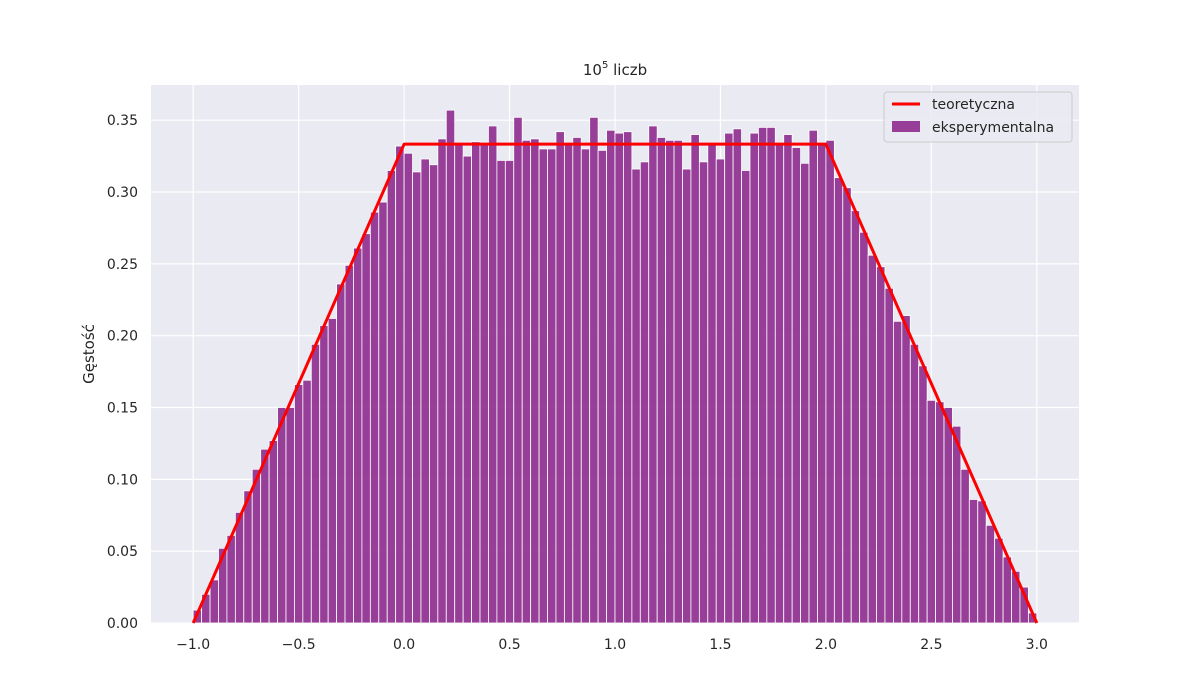 Image resolution: width=1200 pixels, height=700 pixels. What do you see at coordinates (122, 409) in the screenshot?
I see `y-tick-label: 0.15` at bounding box center [122, 409].